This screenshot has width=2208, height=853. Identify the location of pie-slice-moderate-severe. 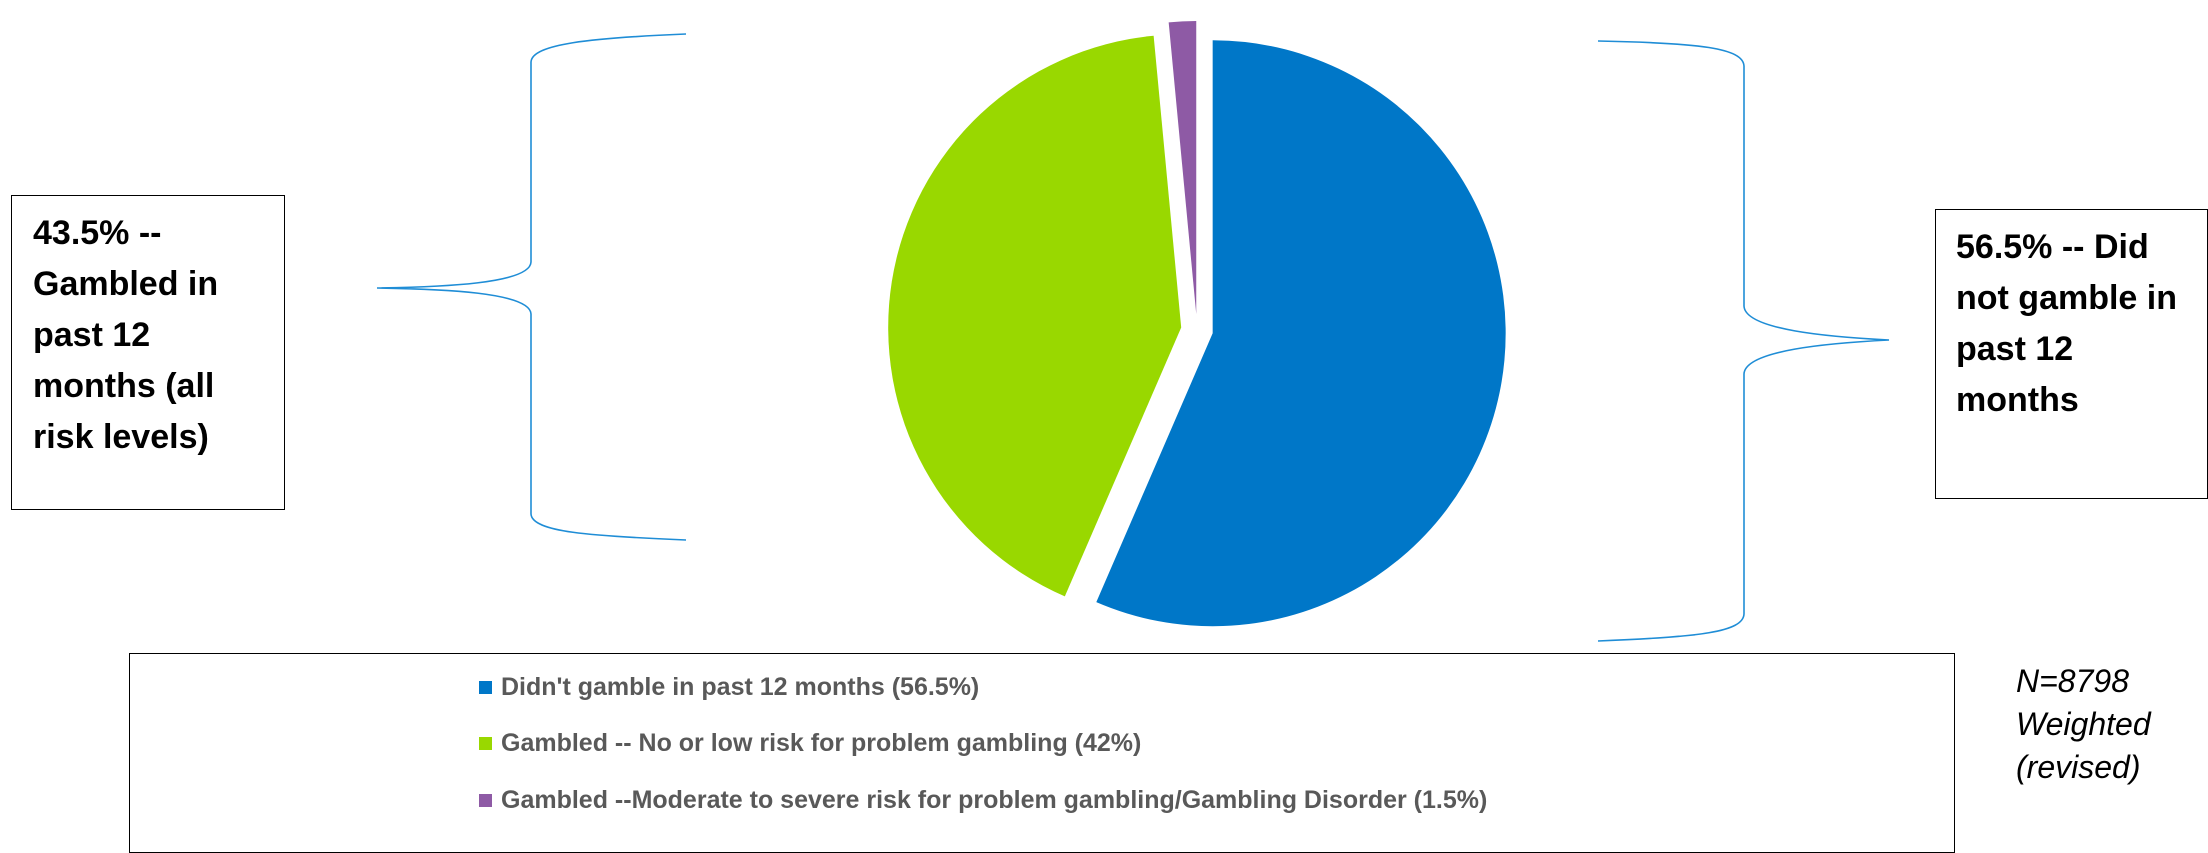
(1182, 168).